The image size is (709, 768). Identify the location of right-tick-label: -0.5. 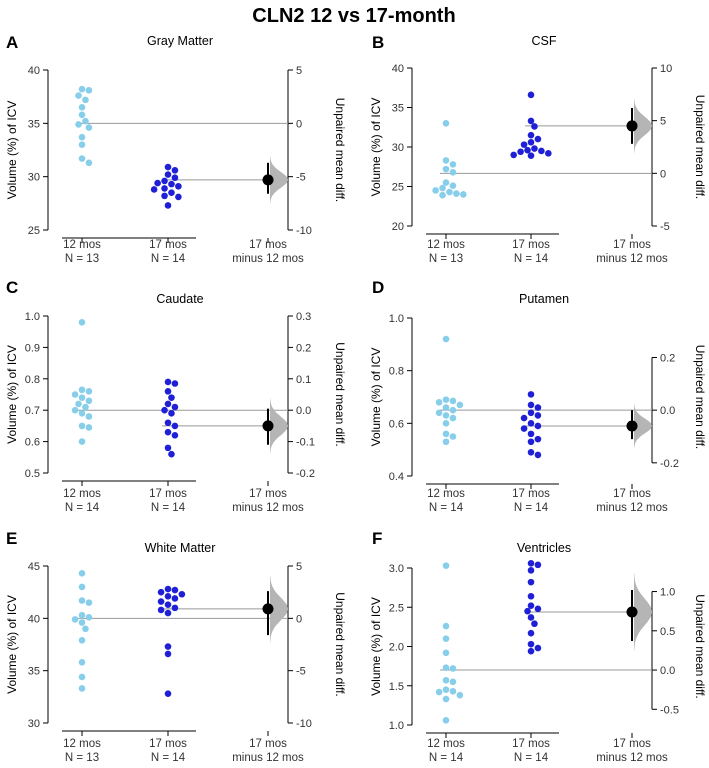
(669, 710).